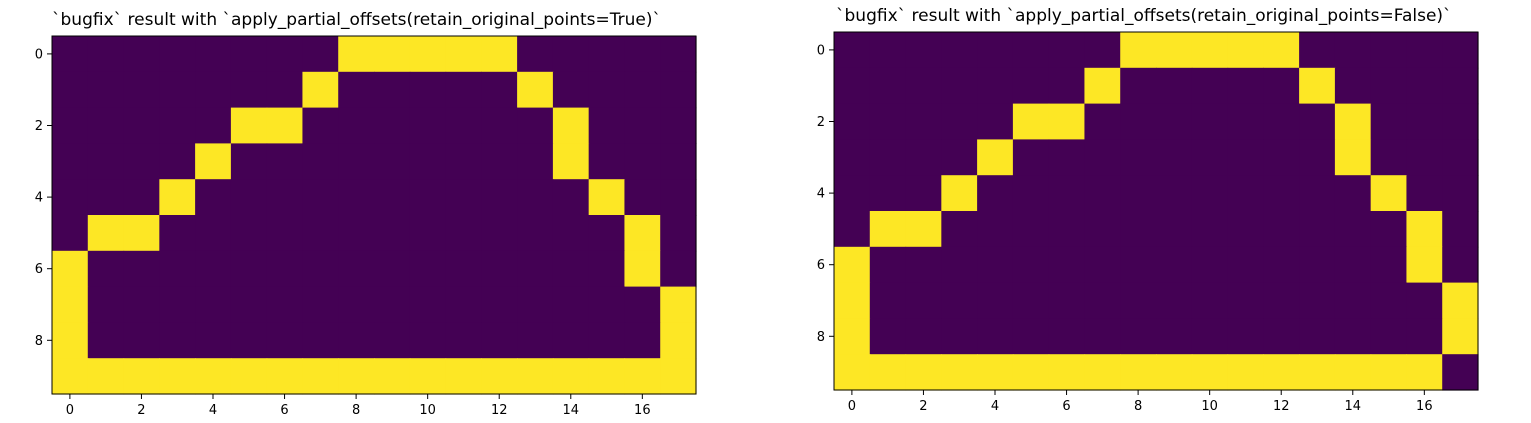 This screenshot has width=1531, height=423. Describe the element at coordinates (428, 161) in the screenshot. I see `heatmap-cell-r3-c10` at that location.